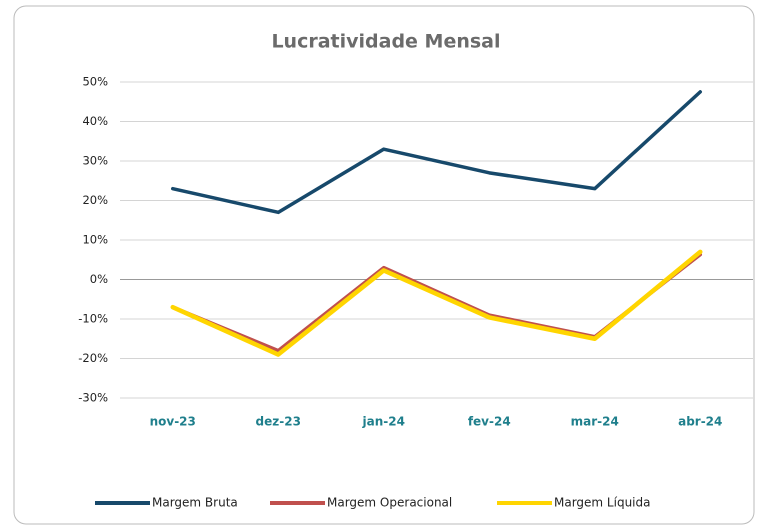 This screenshot has height=529, width=759. I want to click on y-tick-label: 0%, so click(99, 279).